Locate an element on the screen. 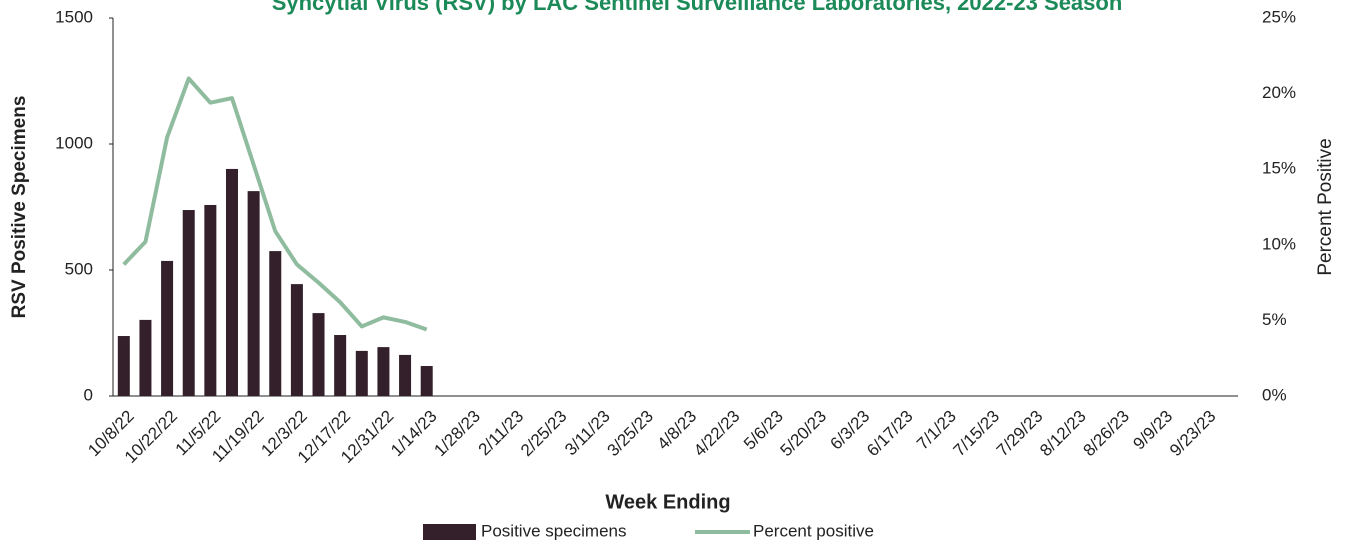  y2-tick-label: 10% is located at coordinates (1279, 243).